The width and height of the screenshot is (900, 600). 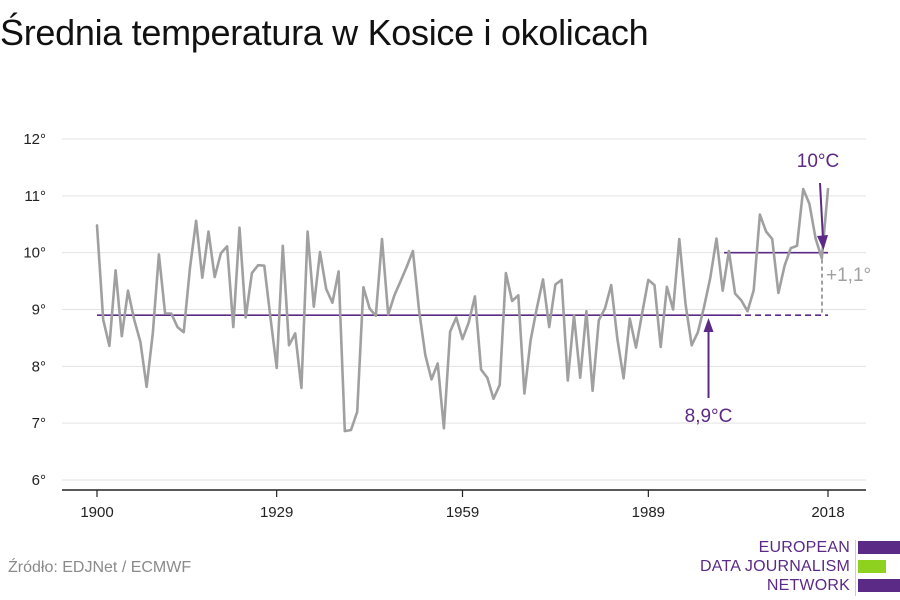 I want to click on y-axis-tick-labels: 6° 7° 8° 9° 10° 11° 12°, so click(x=34, y=310).